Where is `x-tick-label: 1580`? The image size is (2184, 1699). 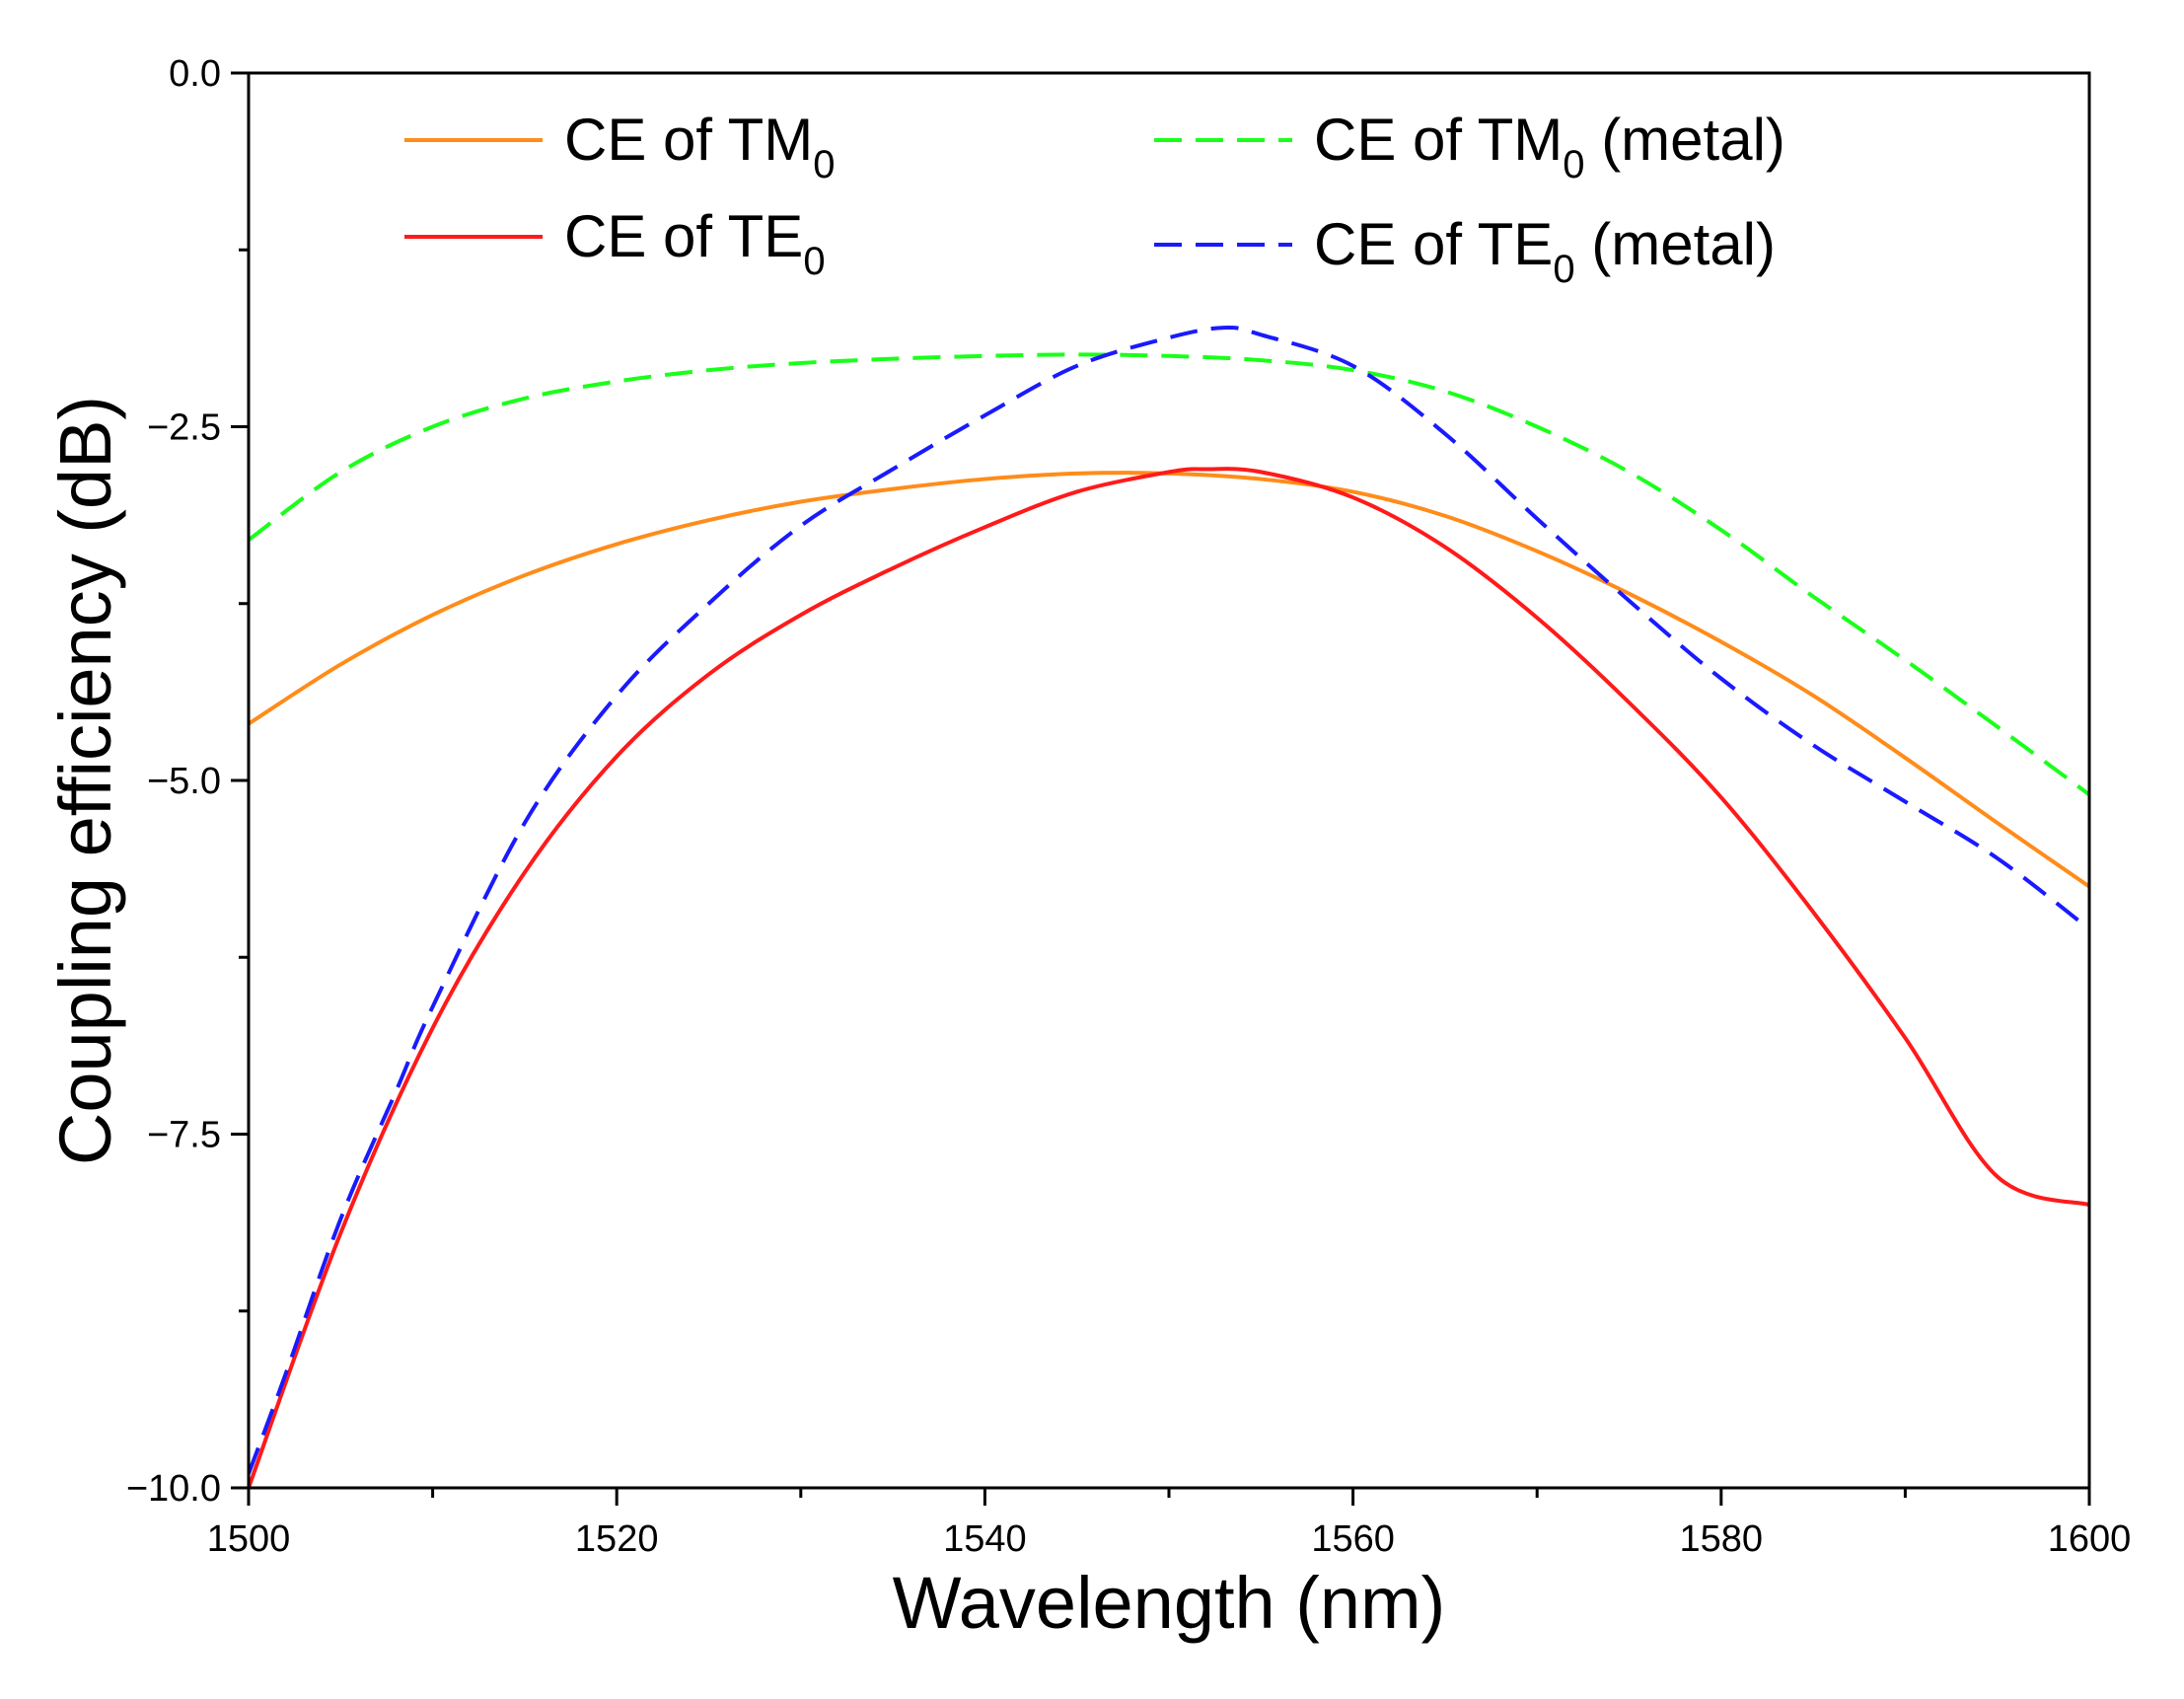 x-tick-label: 1580 is located at coordinates (1722, 1539).